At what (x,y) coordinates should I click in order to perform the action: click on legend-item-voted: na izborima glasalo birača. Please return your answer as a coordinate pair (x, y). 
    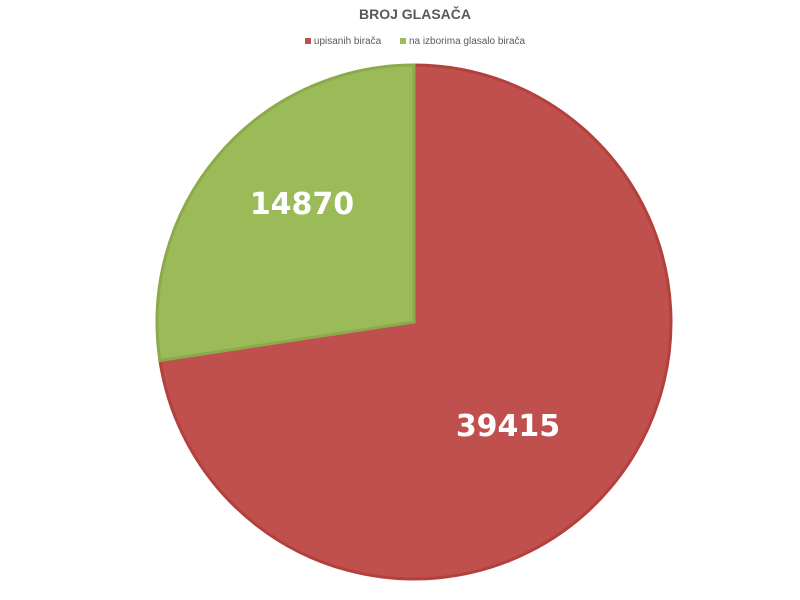
    Looking at the image, I should click on (462, 41).